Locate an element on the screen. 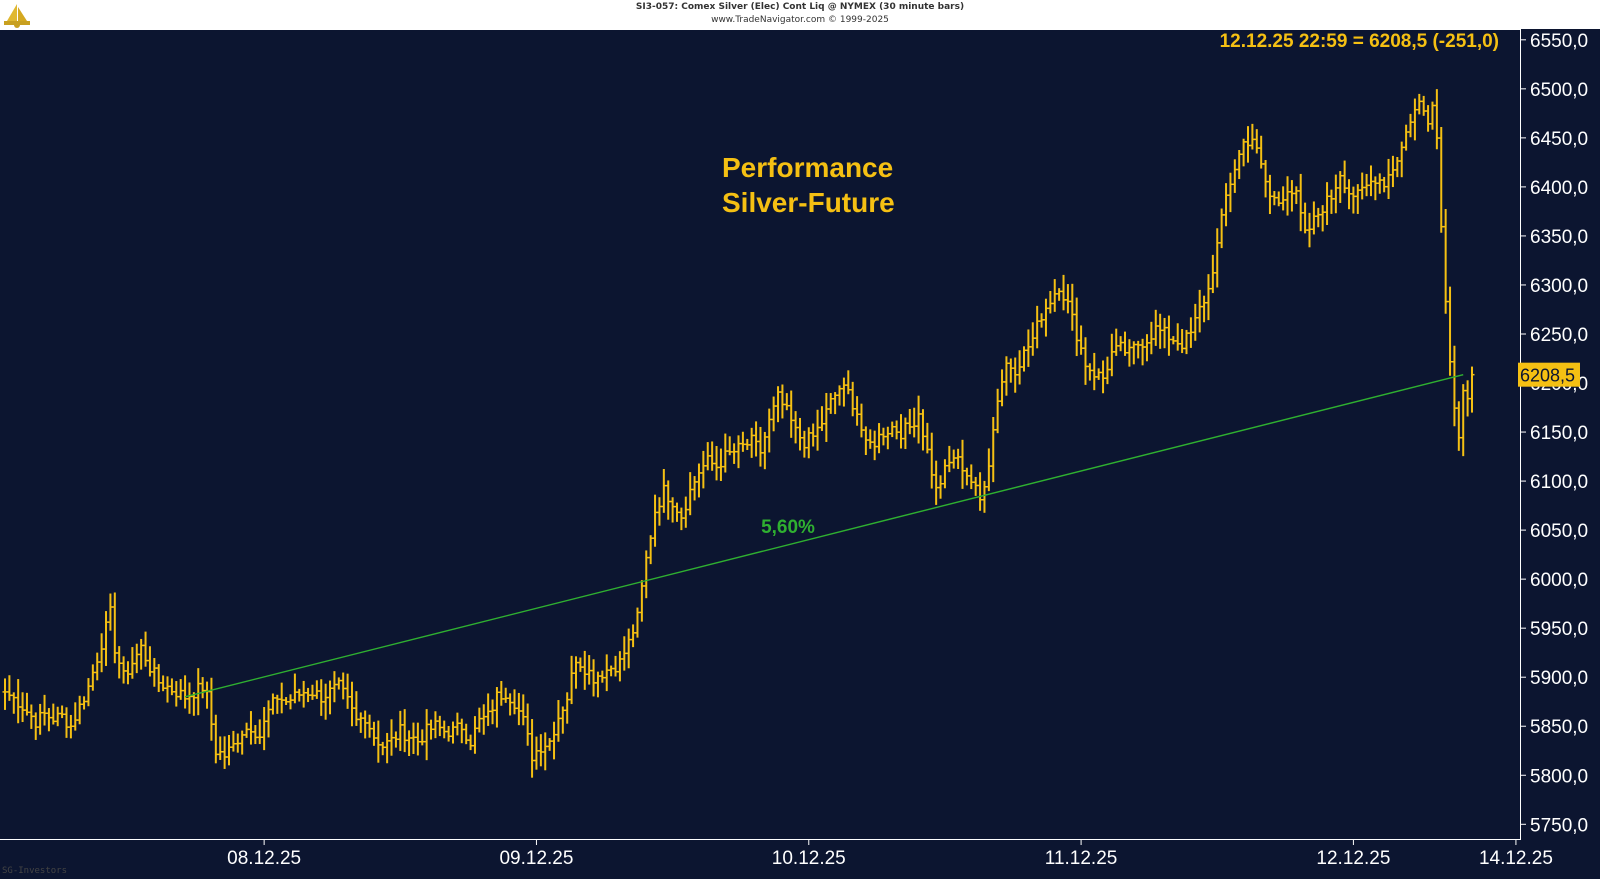 This screenshot has height=879, width=1600. y-tick-label: 6450,0 is located at coordinates (1559, 139).